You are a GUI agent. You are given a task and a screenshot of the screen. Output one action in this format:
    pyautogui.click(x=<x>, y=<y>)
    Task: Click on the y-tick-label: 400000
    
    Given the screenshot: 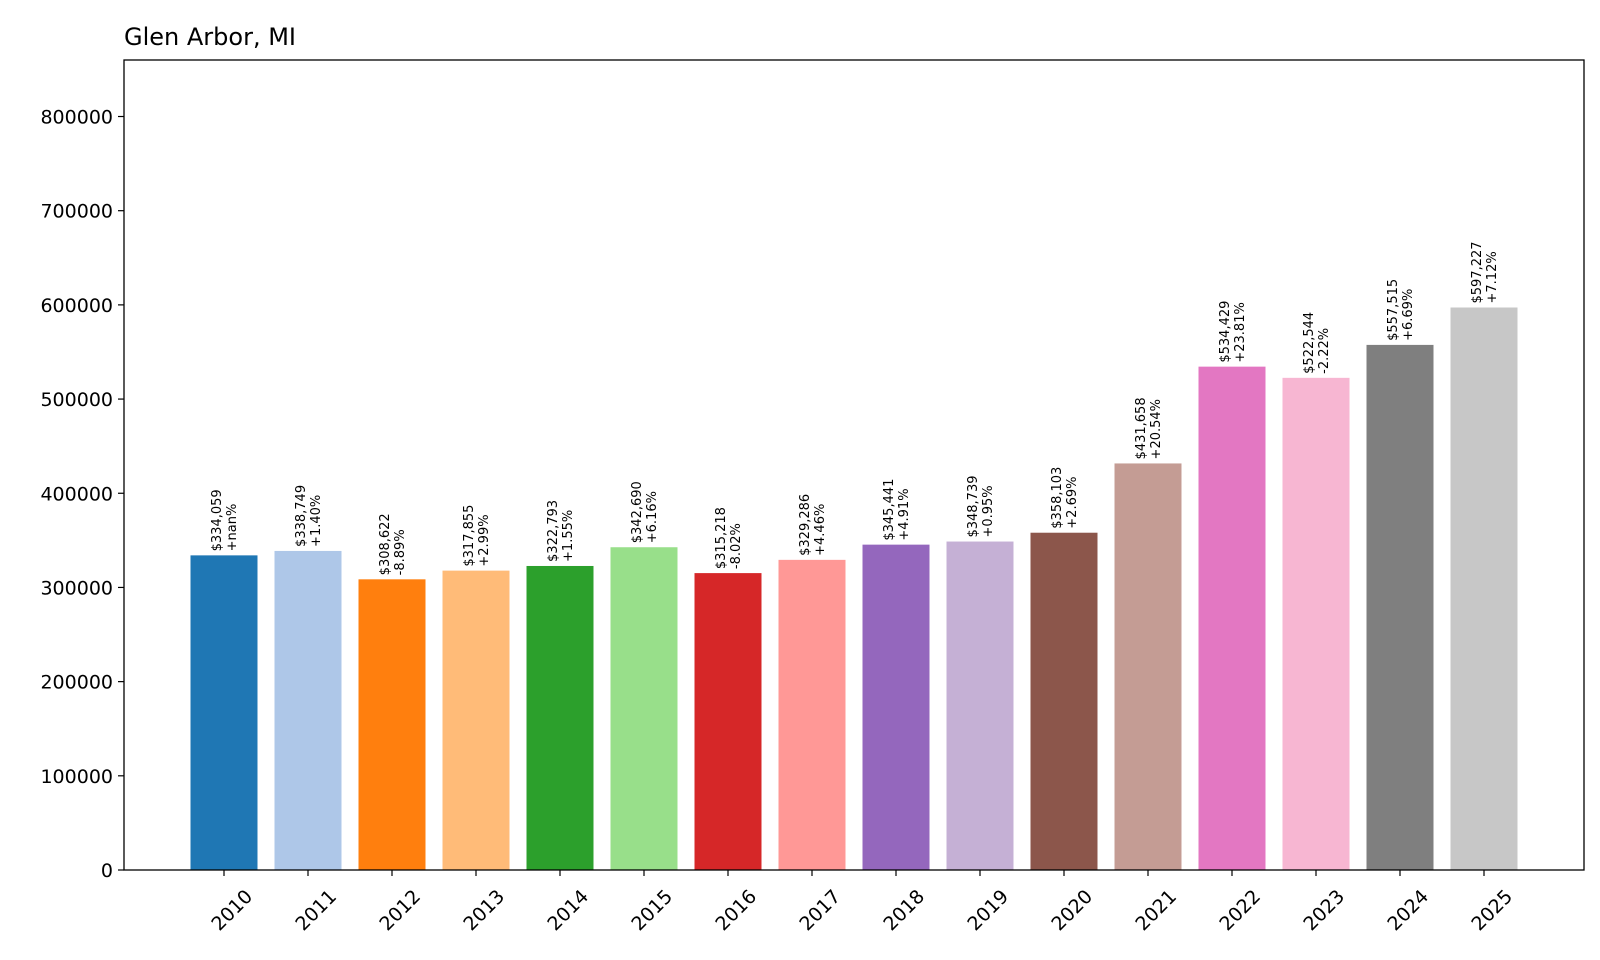 What is the action you would take?
    pyautogui.click(x=76, y=494)
    